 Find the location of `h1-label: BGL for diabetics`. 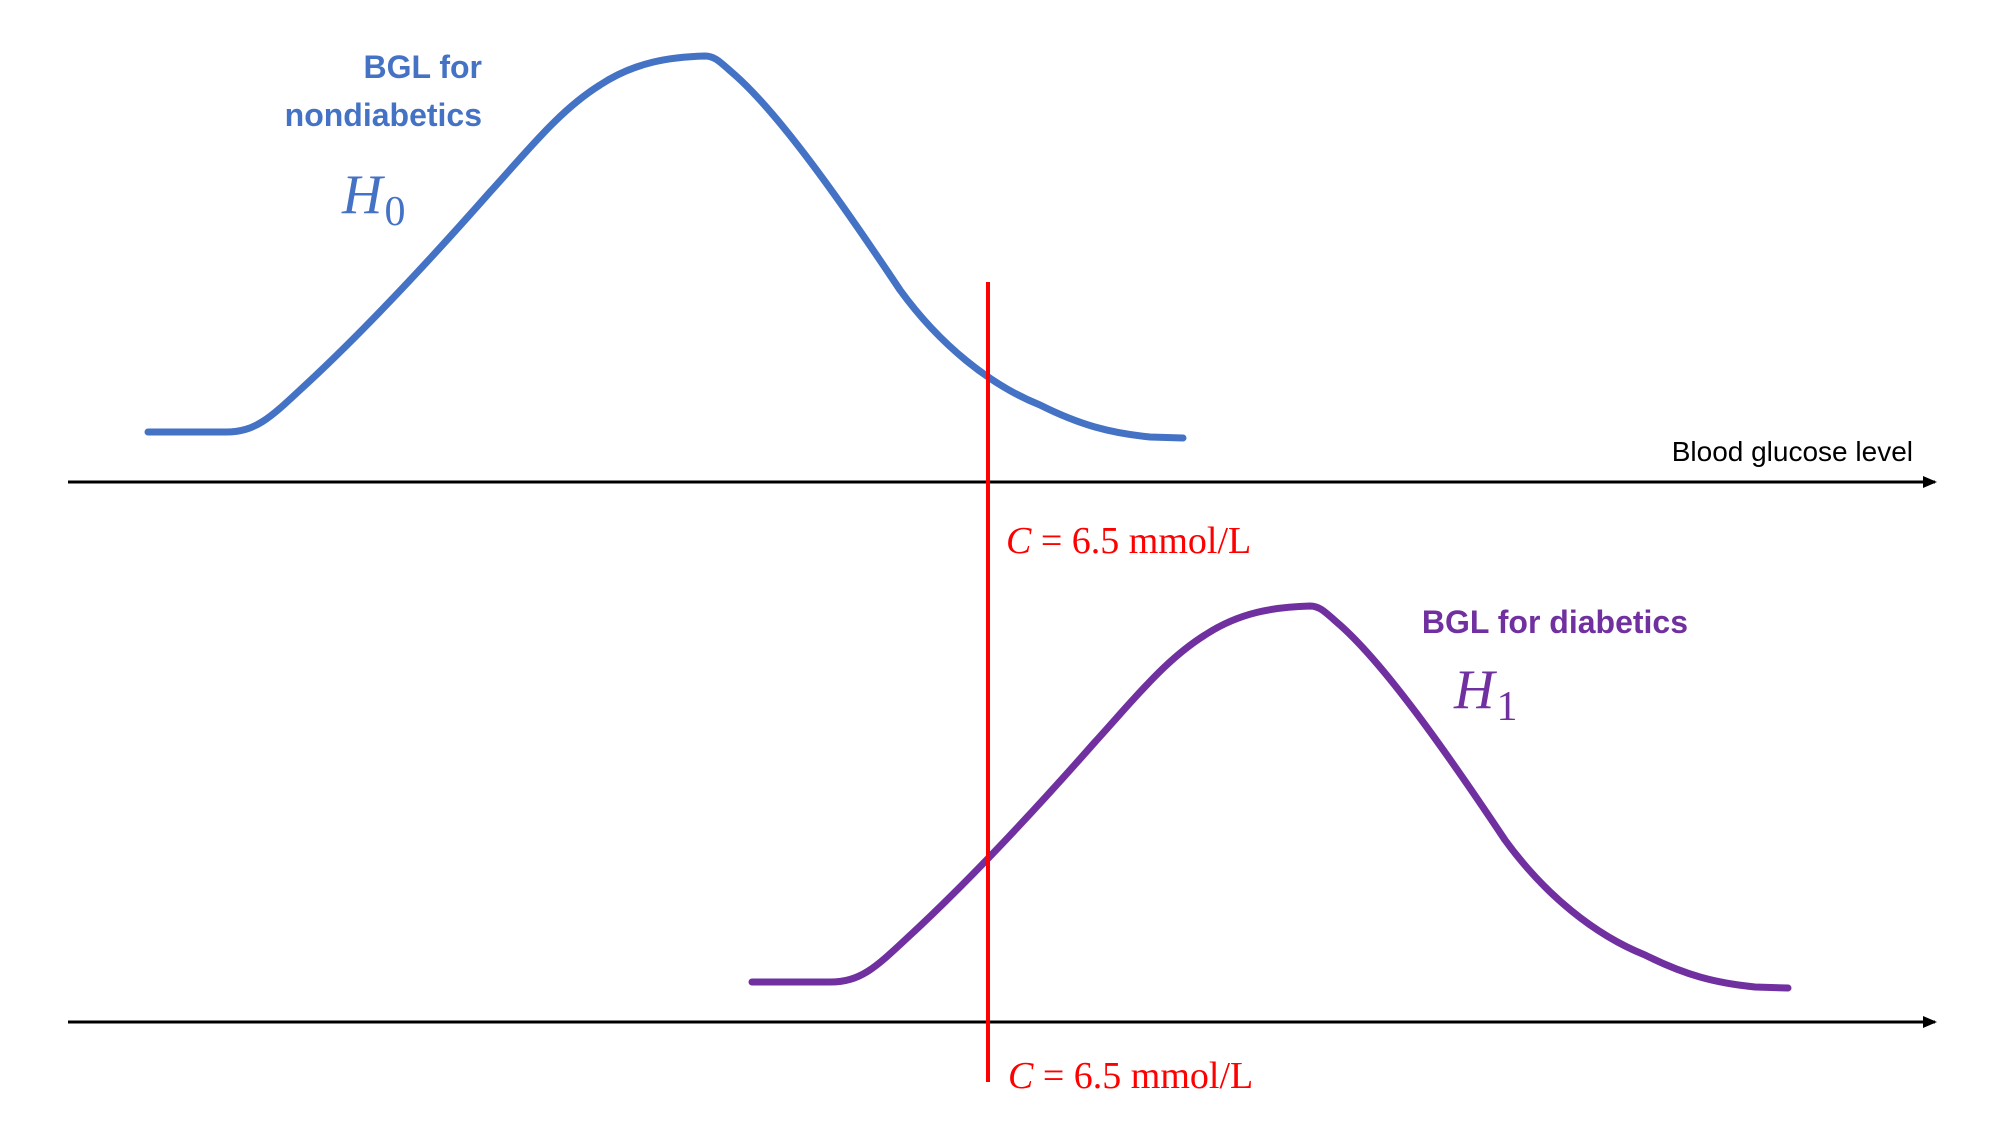

h1-label: BGL for diabetics is located at coordinates (1555, 622).